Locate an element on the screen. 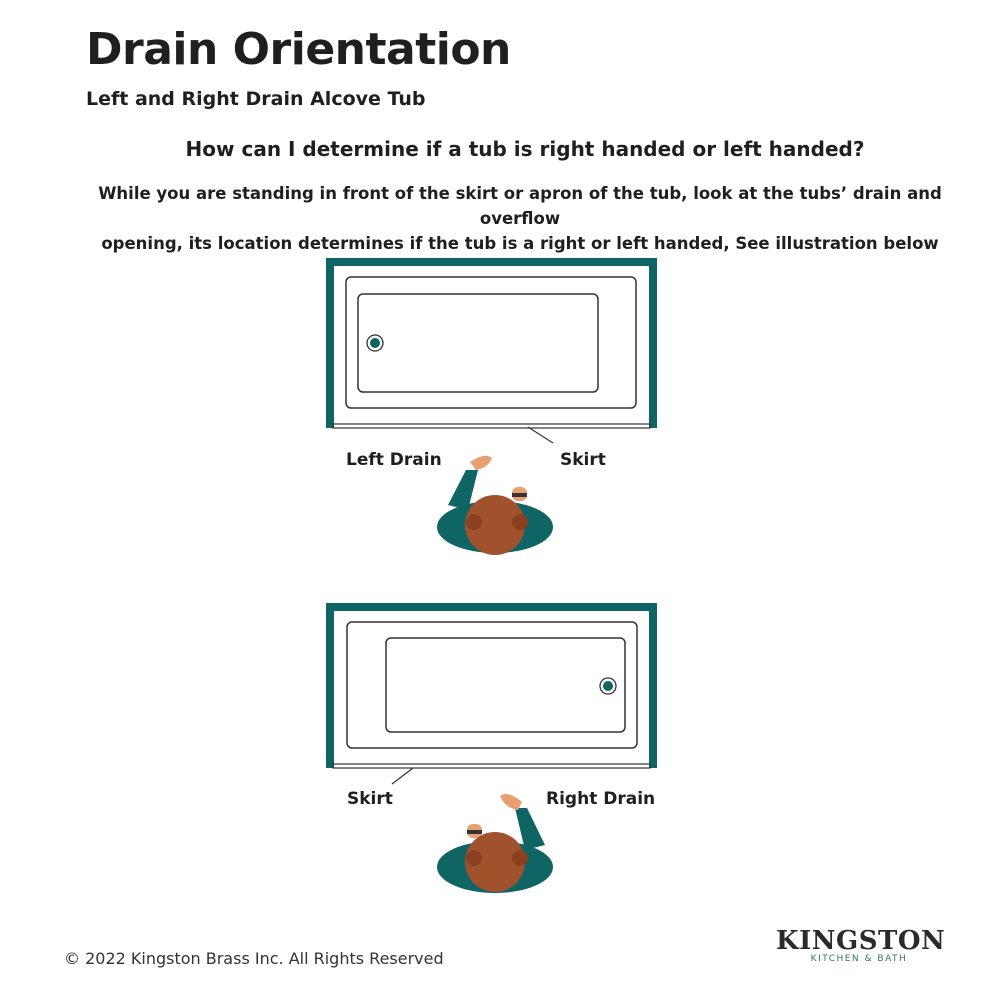 The image size is (1000, 1000). skirt-label-top: Skirt is located at coordinates (583, 460).